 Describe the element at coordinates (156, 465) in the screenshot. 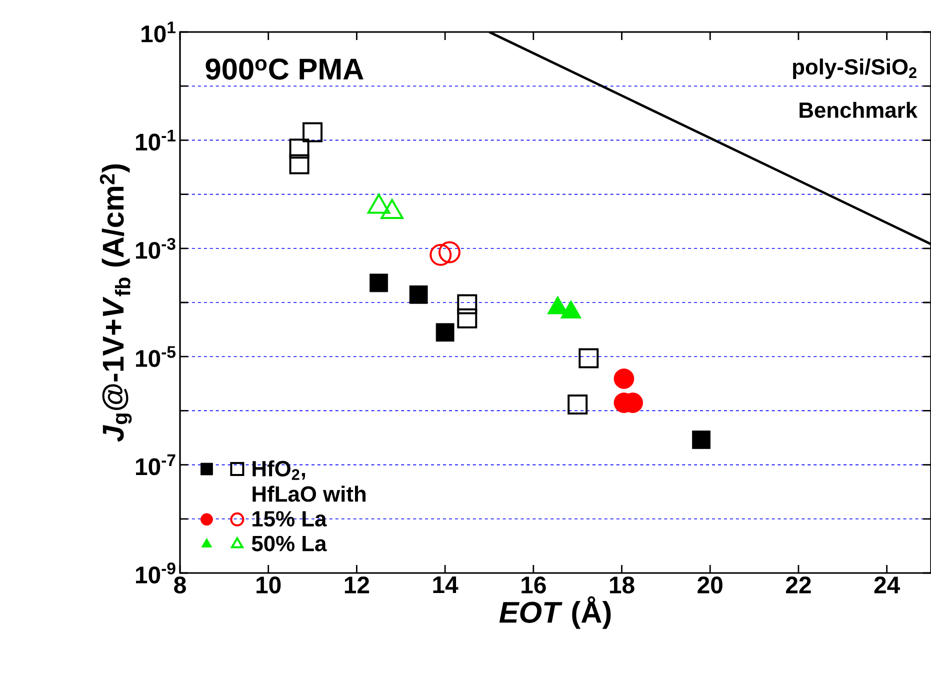

I see `y-tick-label: 10$^{-7}$` at that location.